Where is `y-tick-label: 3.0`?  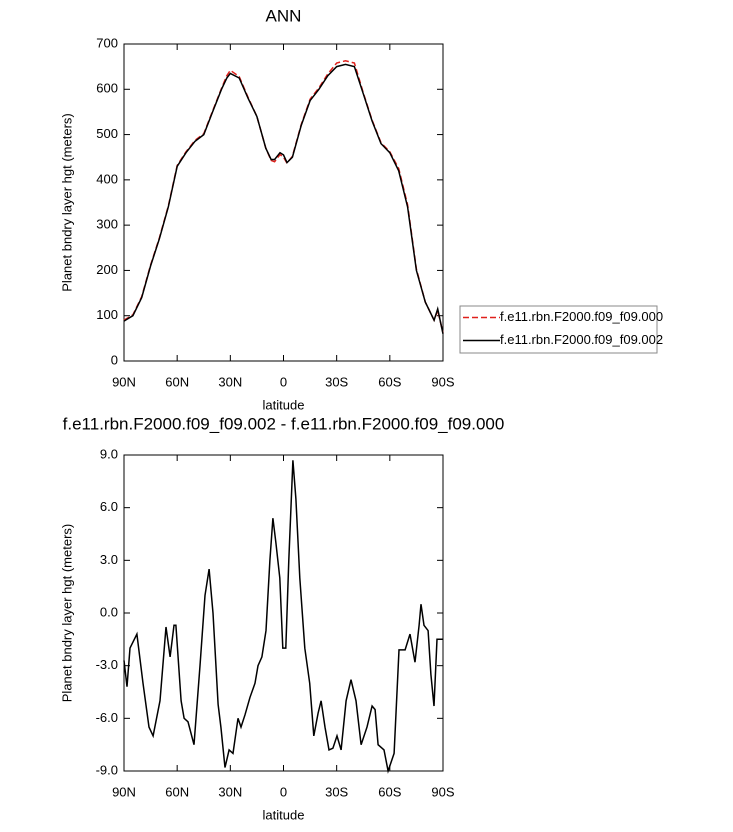 y-tick-label: 3.0 is located at coordinates (109, 559).